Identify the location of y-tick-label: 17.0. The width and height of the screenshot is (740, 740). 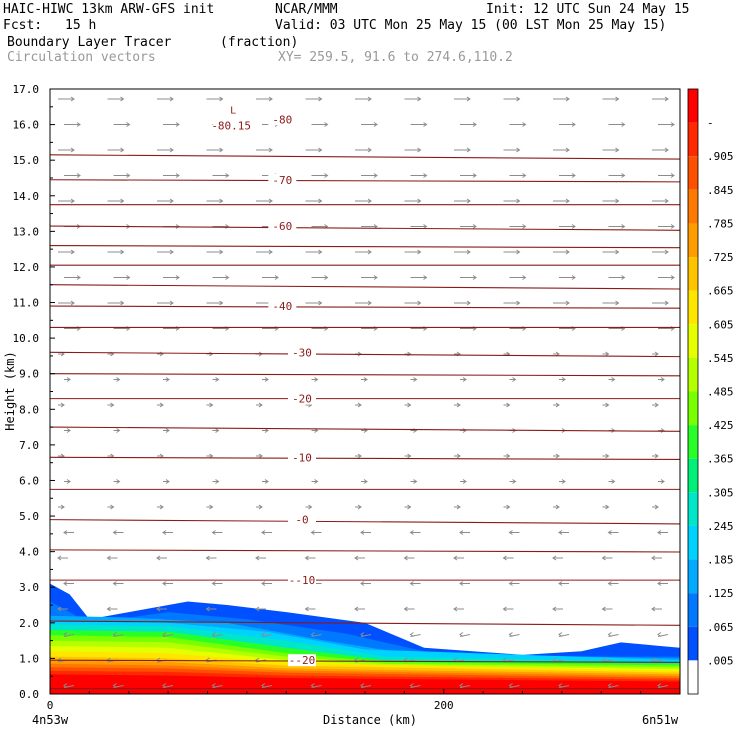
(26, 89).